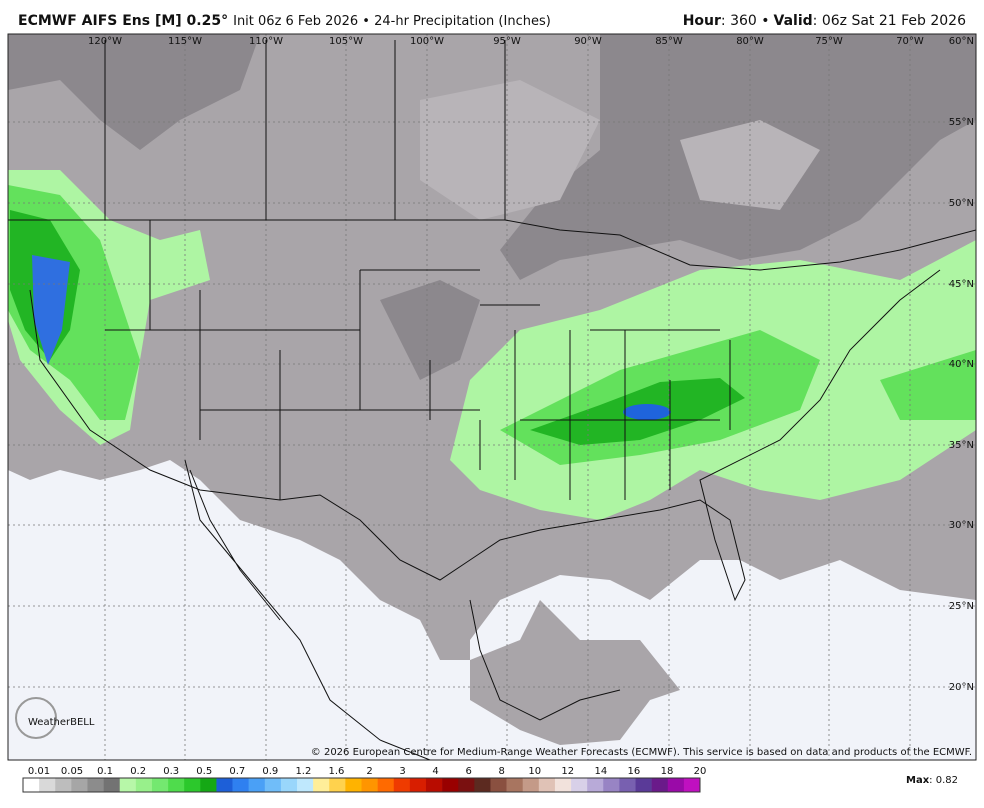 This screenshot has height=808, width=984. Describe the element at coordinates (700, 771) in the screenshot. I see `colorbar-label: 20` at that location.